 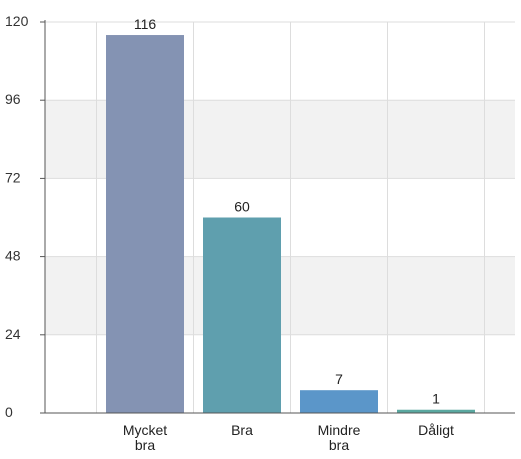 What do you see at coordinates (13, 99) in the screenshot?
I see `y-tick-label: 96` at bounding box center [13, 99].